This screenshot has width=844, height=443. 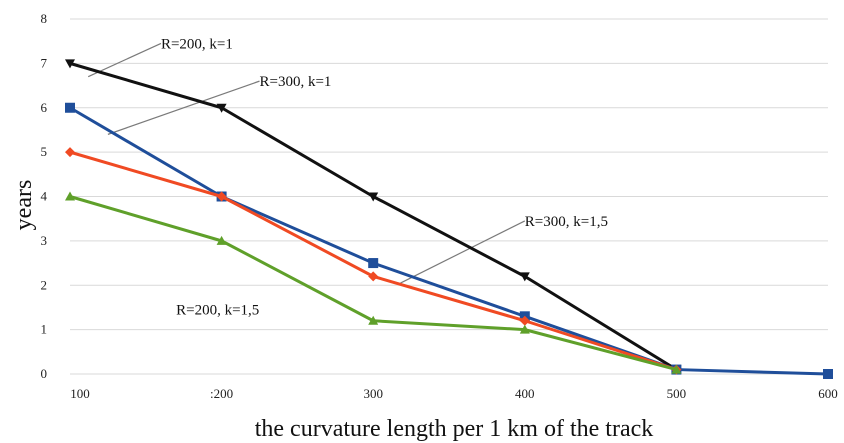 What do you see at coordinates (44, 284) in the screenshot?
I see `y-tick-label: 2` at bounding box center [44, 284].